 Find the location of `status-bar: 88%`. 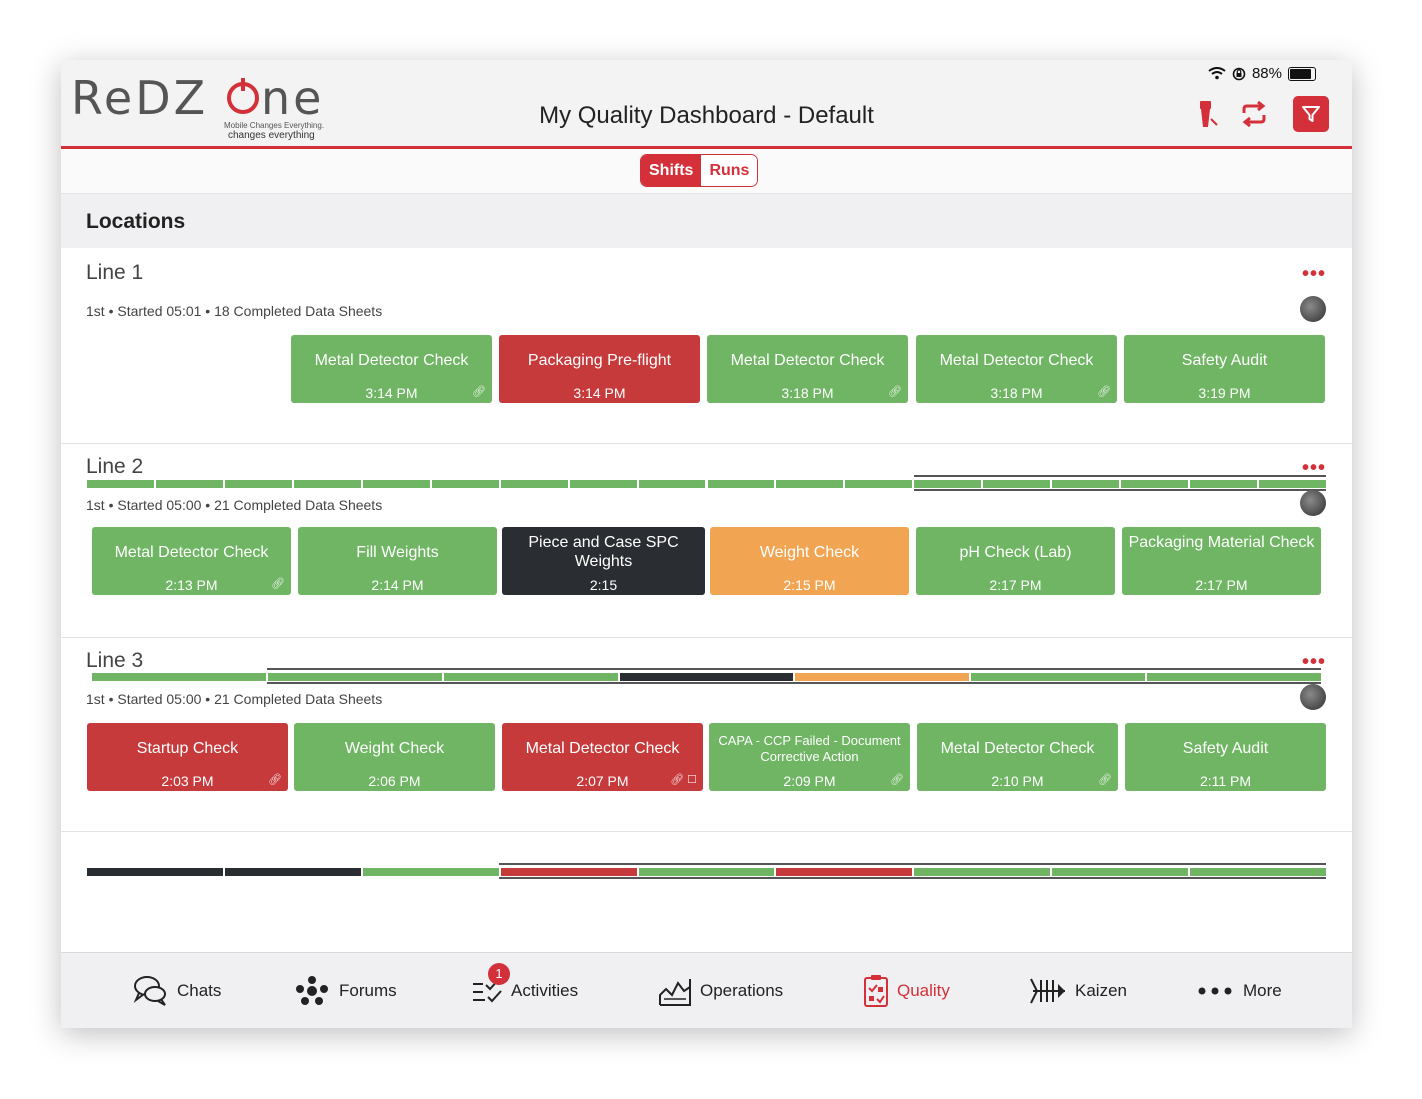

status-bar: 88% is located at coordinates (1262, 73).